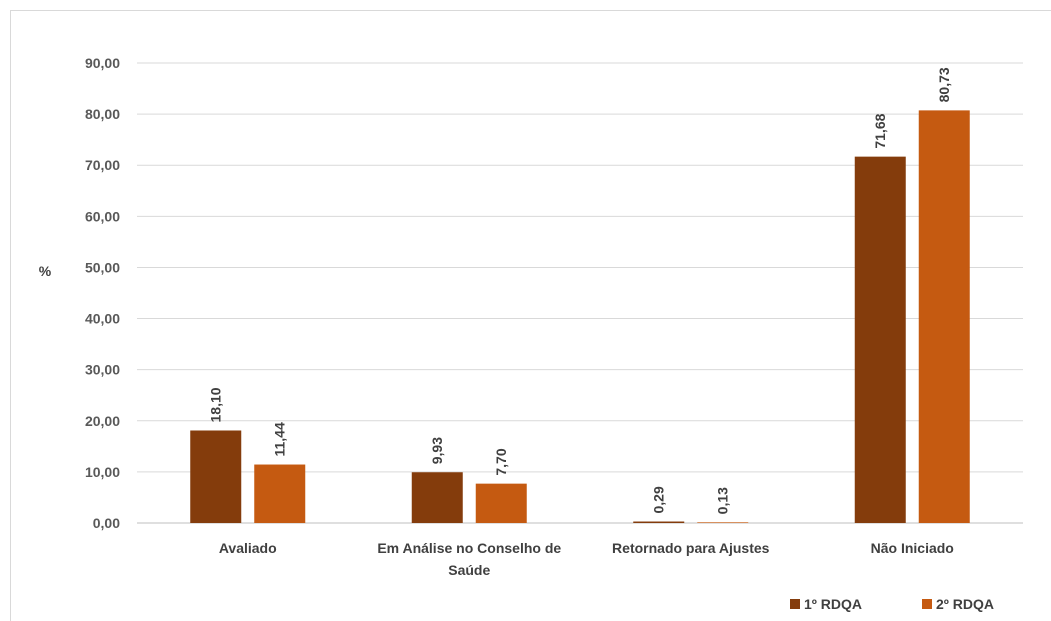  I want to click on y-tick-label: 90,00, so click(102, 63).